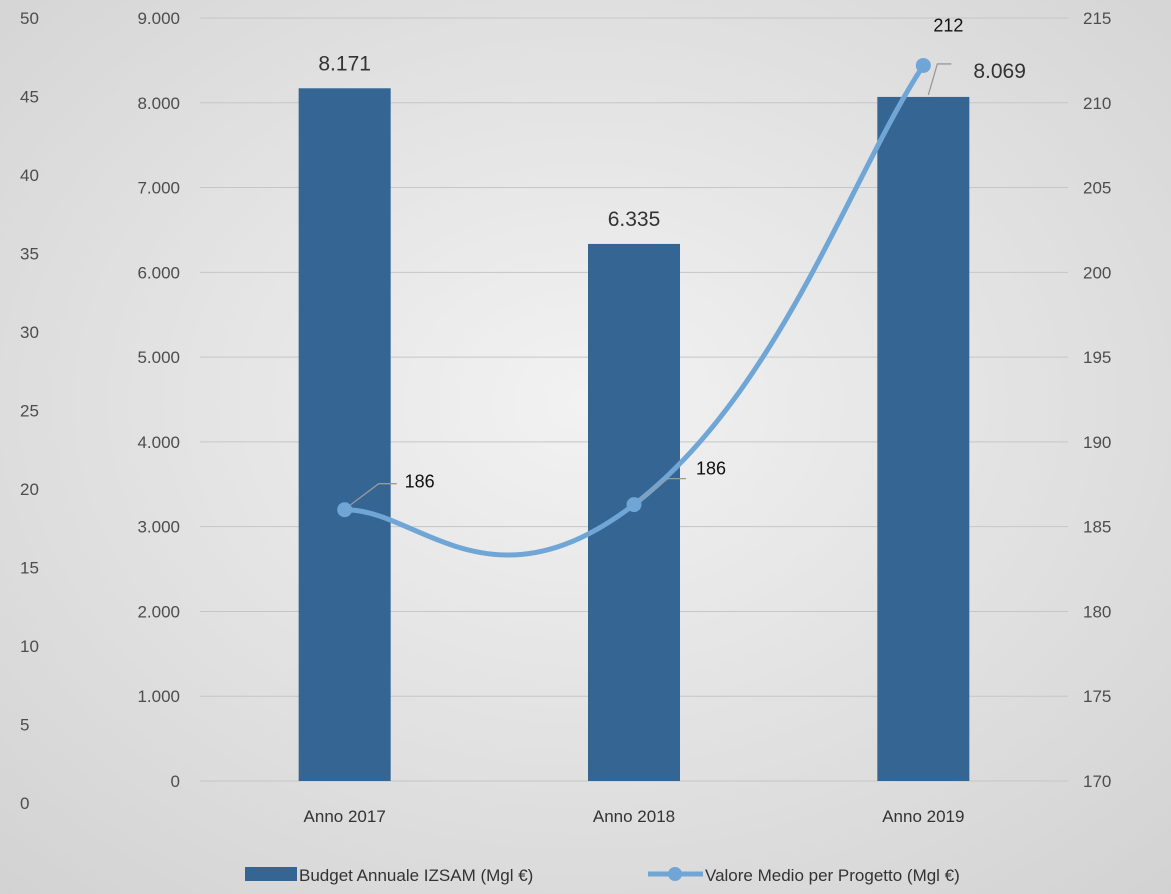  What do you see at coordinates (1097, 527) in the screenshot?
I see `secondary-tick-label: 185` at bounding box center [1097, 527].